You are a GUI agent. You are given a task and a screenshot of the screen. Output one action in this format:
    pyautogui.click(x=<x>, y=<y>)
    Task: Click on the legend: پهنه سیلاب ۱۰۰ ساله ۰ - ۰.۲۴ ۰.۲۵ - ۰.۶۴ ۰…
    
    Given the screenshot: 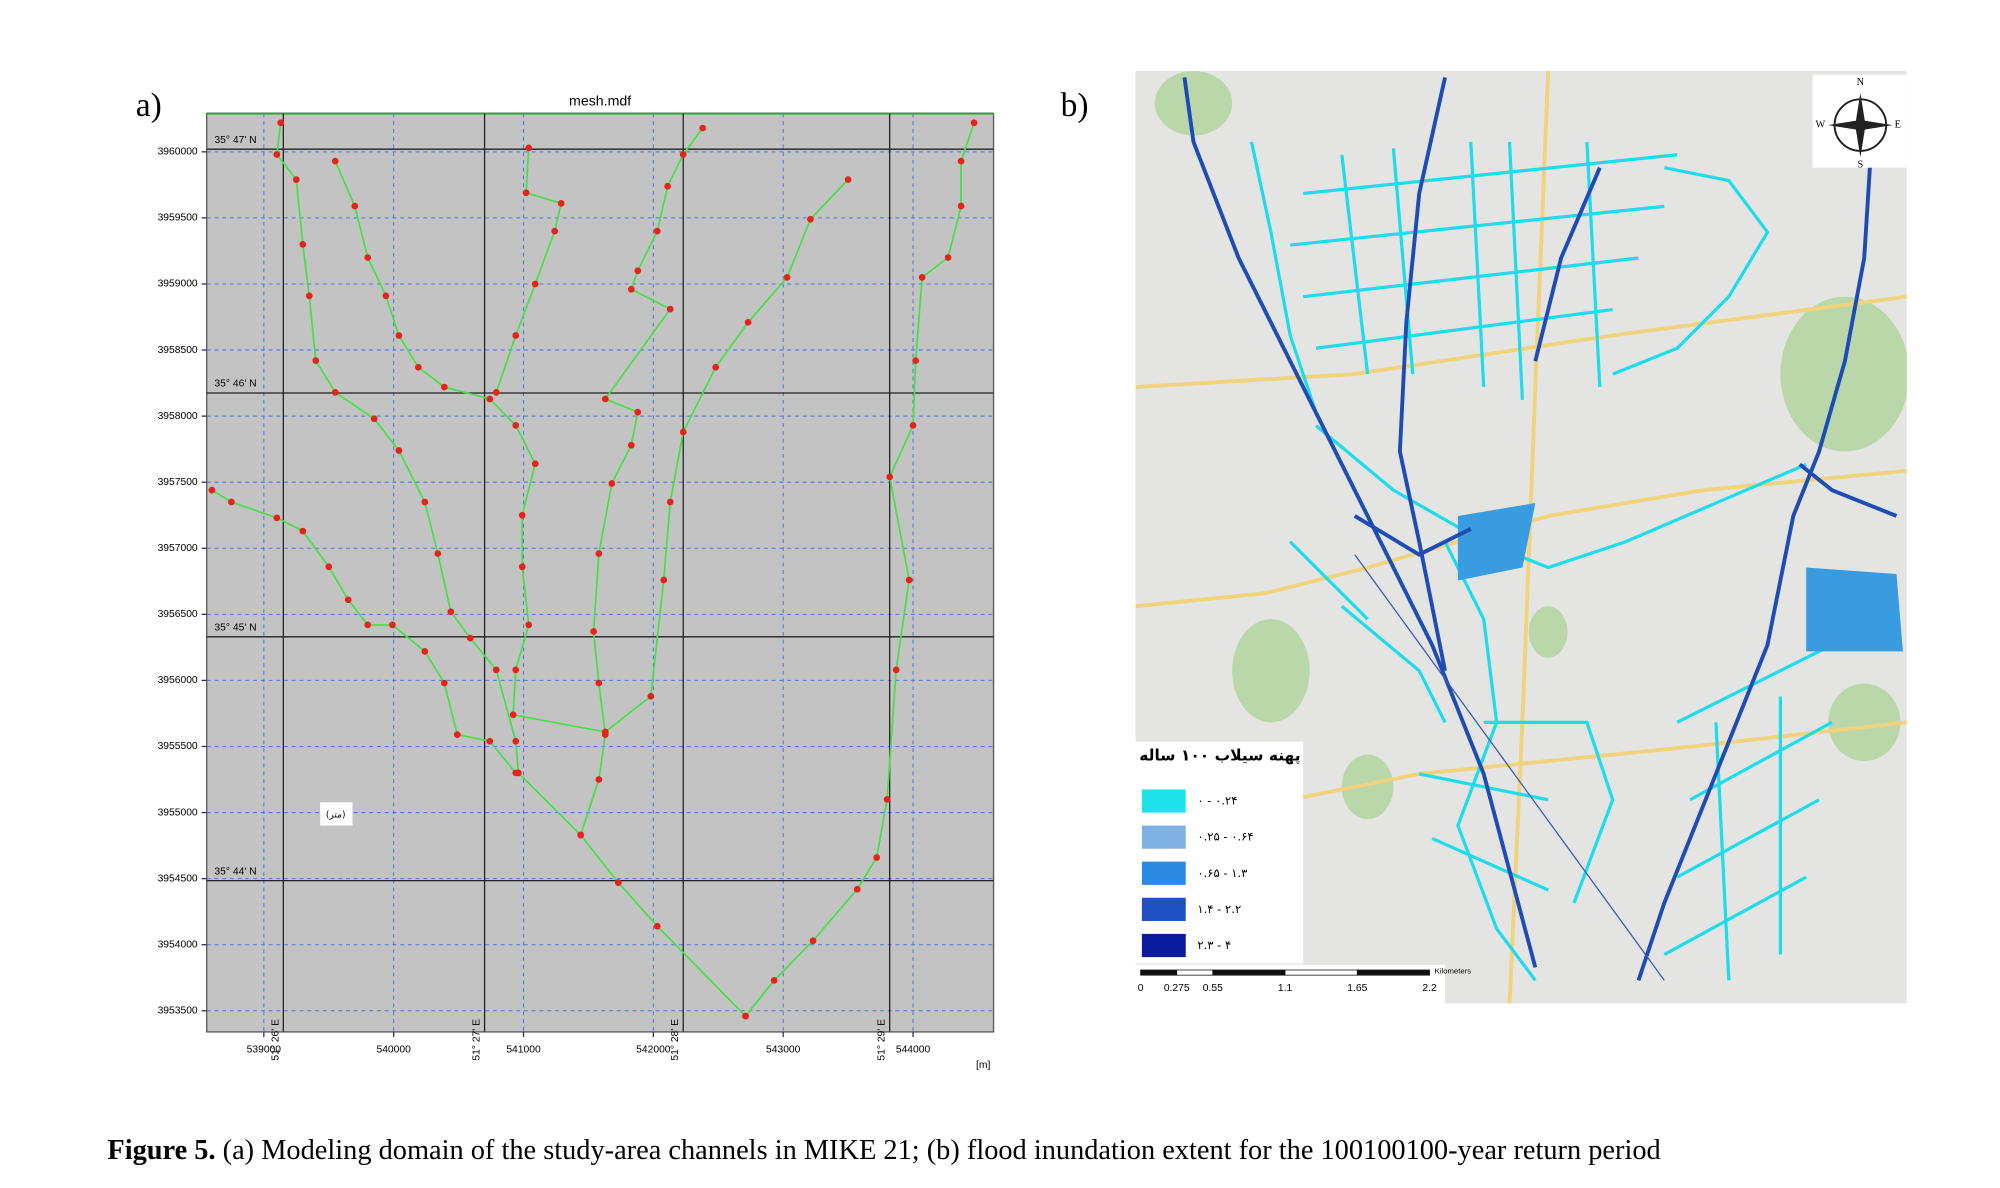 What is the action you would take?
    pyautogui.click(x=1220, y=852)
    